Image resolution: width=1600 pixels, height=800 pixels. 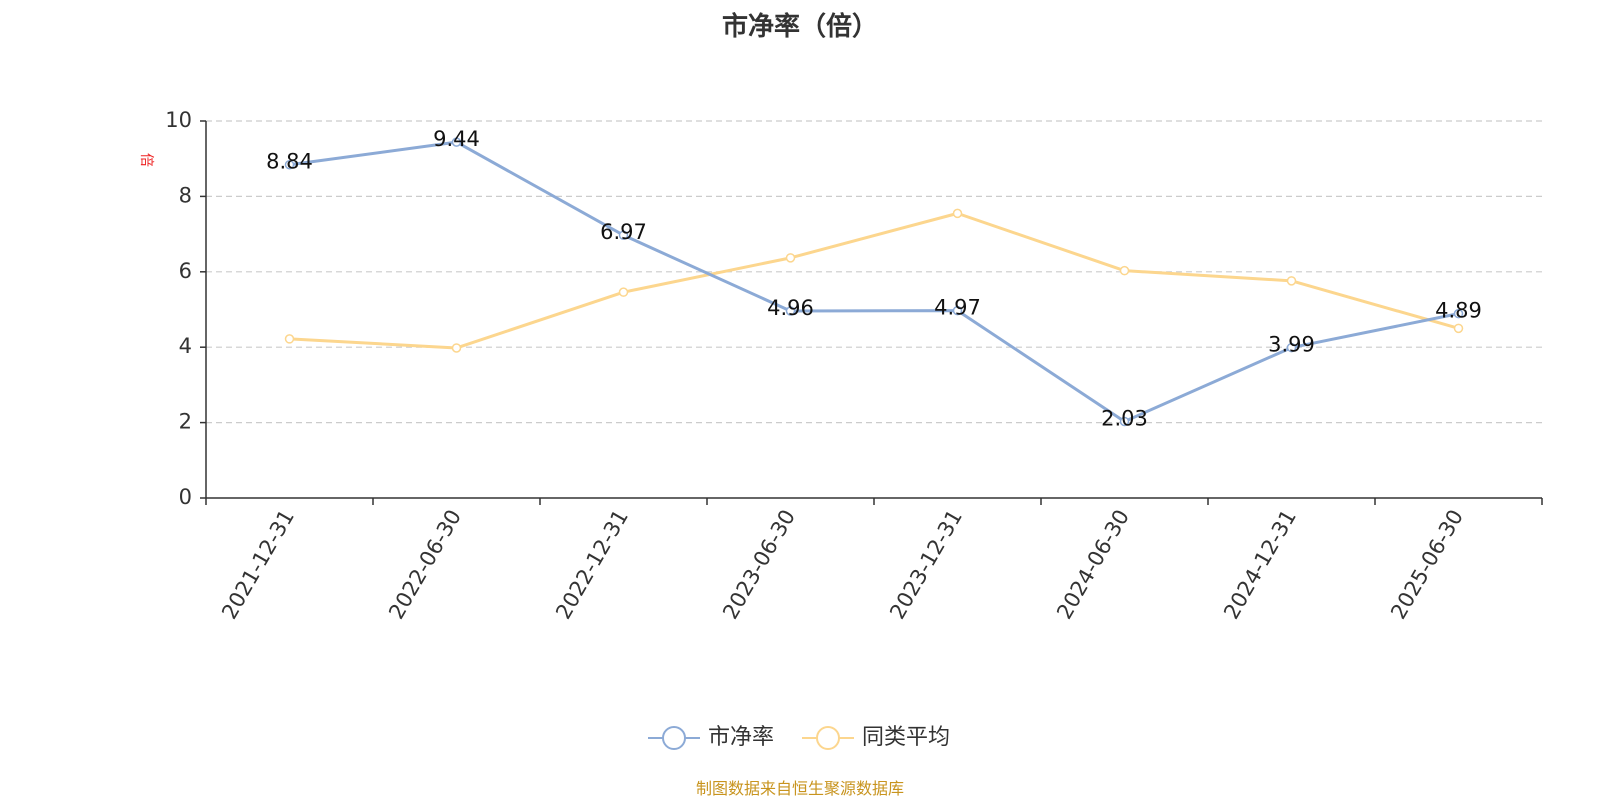 What do you see at coordinates (425, 565) in the screenshot?
I see `x-tick-label: 2022-06-30` at bounding box center [425, 565].